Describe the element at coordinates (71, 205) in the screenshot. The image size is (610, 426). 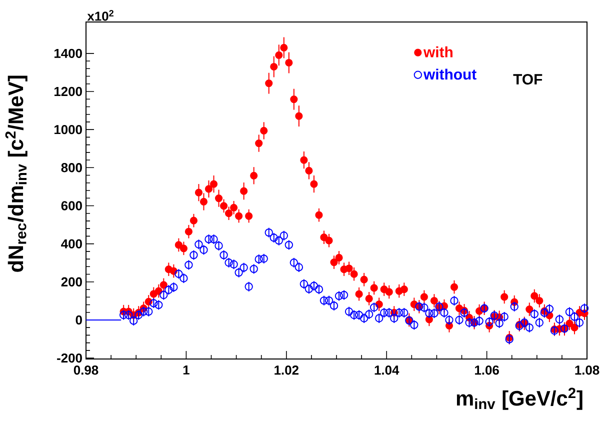
I see `y-tick-label: 600` at that location.